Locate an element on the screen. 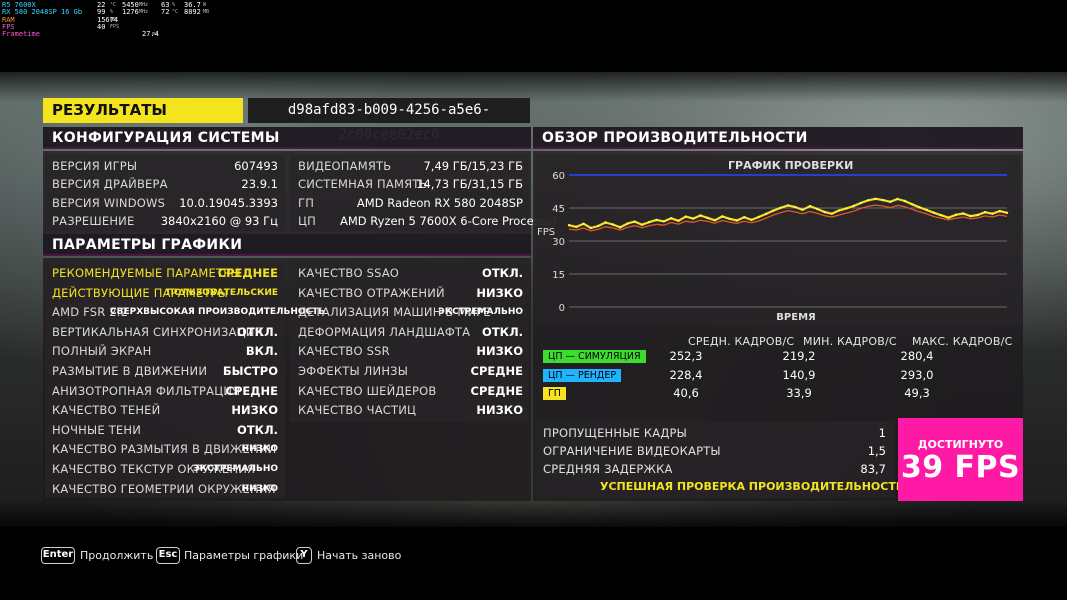  gfx-value: СВЕРХВЫСОКАЯ ПРОИЗВОДИТЕЛЬНОСТЬ is located at coordinates (218, 312).